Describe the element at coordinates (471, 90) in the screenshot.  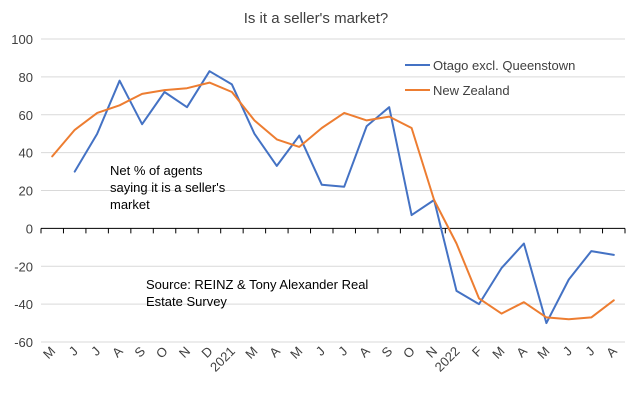
I see `legend-label: New Zealand` at that location.